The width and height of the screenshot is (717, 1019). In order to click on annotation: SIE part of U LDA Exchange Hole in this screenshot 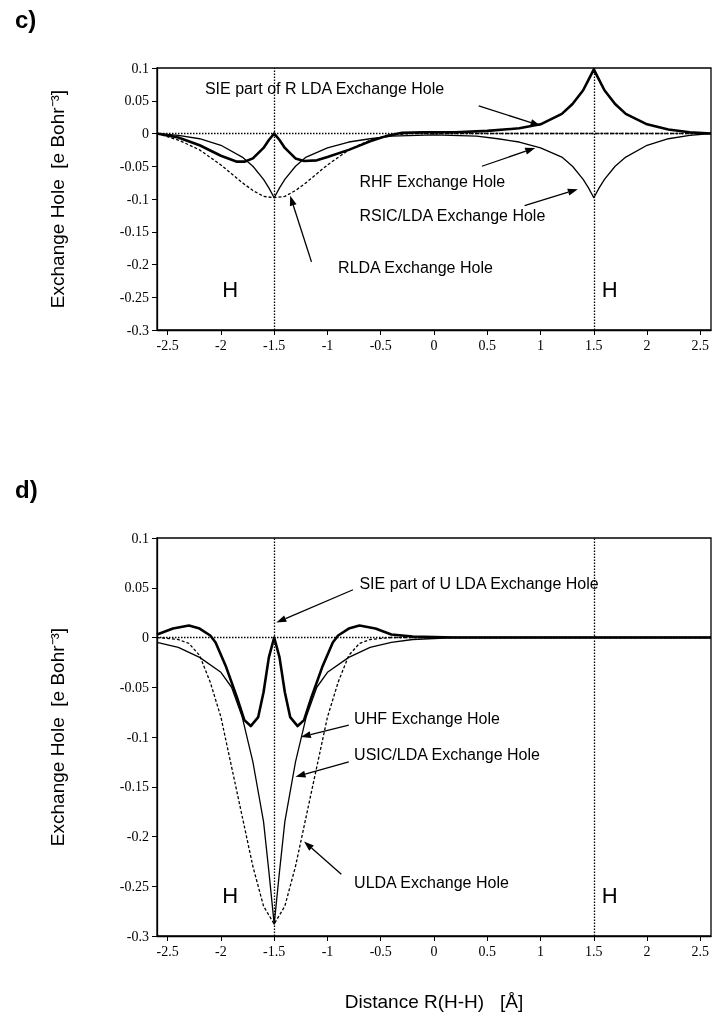, I will do `click(479, 584)`.